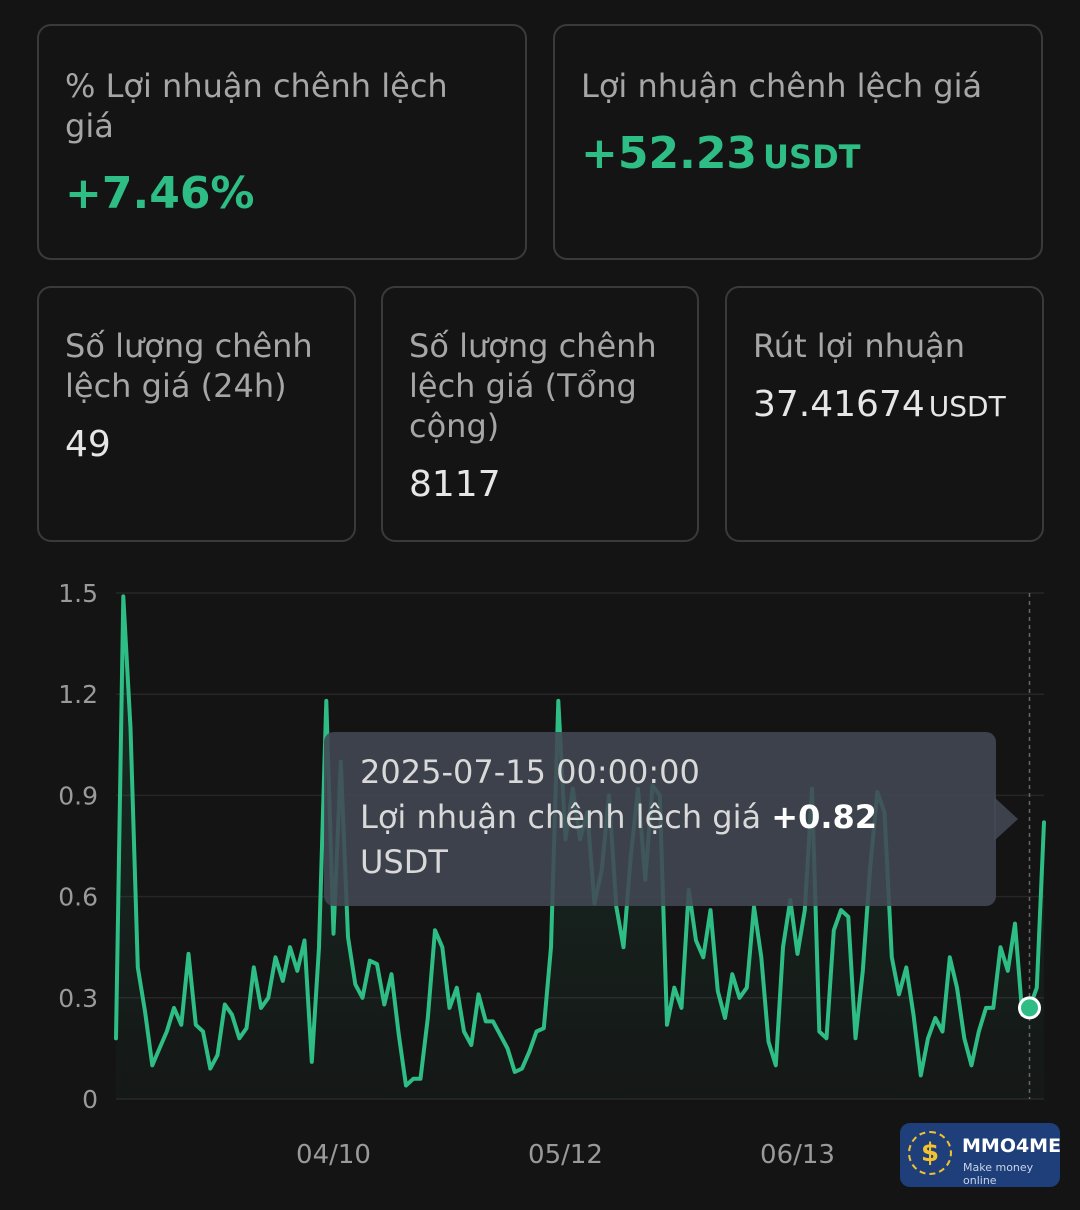 Image resolution: width=1080 pixels, height=1210 pixels. What do you see at coordinates (782, 86) in the screenshot?
I see `arb-profit-label: Lợi nhuận chênh lệch giá` at bounding box center [782, 86].